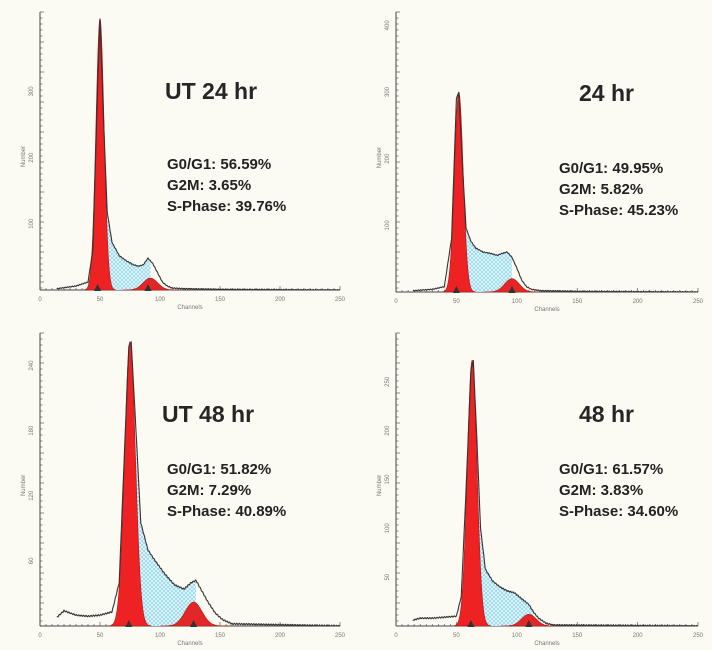  I want to click on stat-g0g1: G0/G1: 51.82%, so click(219, 469).